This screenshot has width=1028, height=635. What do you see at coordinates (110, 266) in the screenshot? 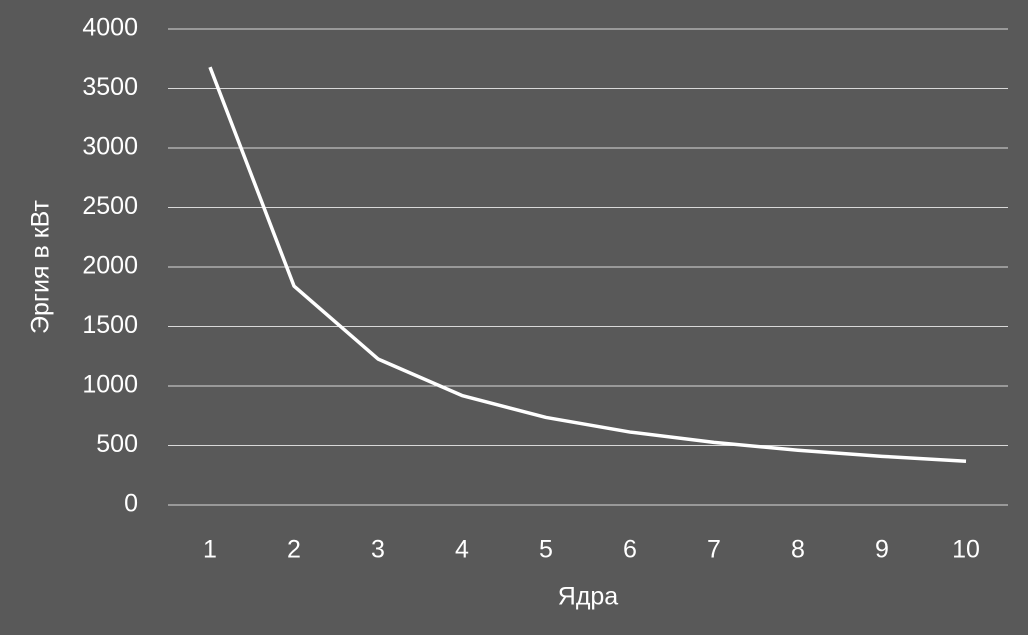
I see `y-tick-label: 2000` at bounding box center [110, 266].